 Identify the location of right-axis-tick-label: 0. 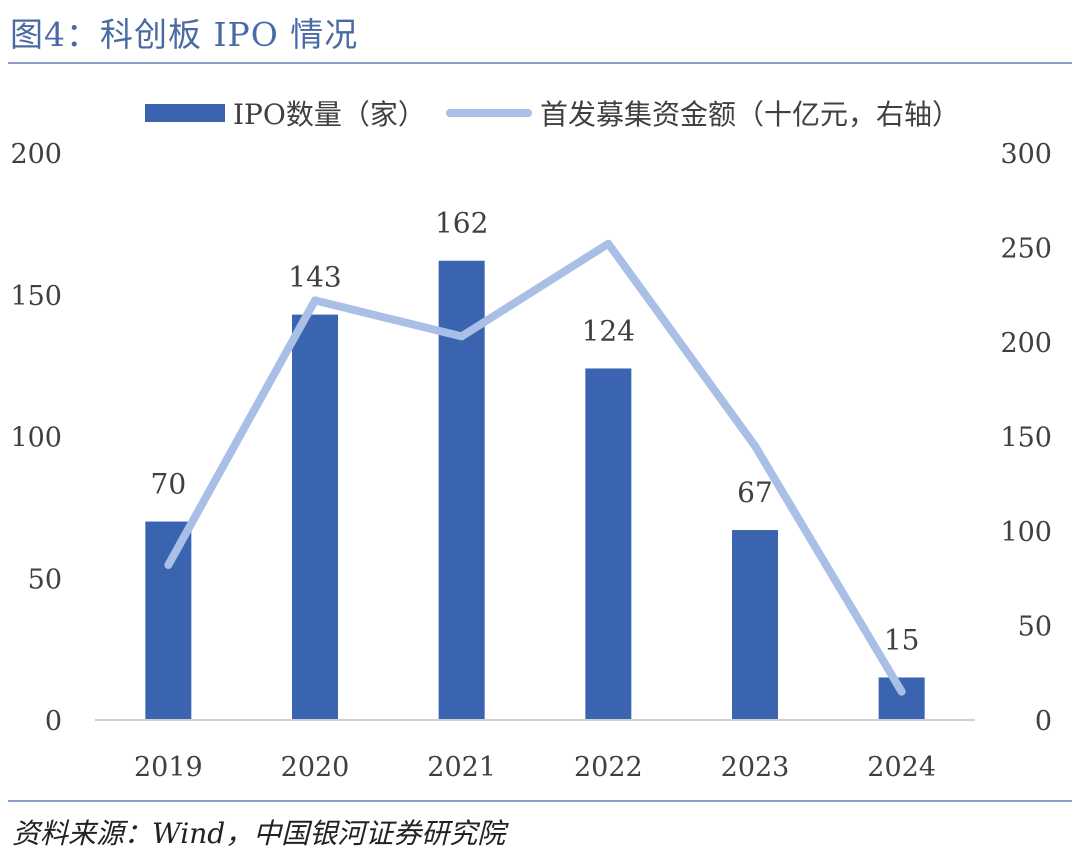
(1043, 721).